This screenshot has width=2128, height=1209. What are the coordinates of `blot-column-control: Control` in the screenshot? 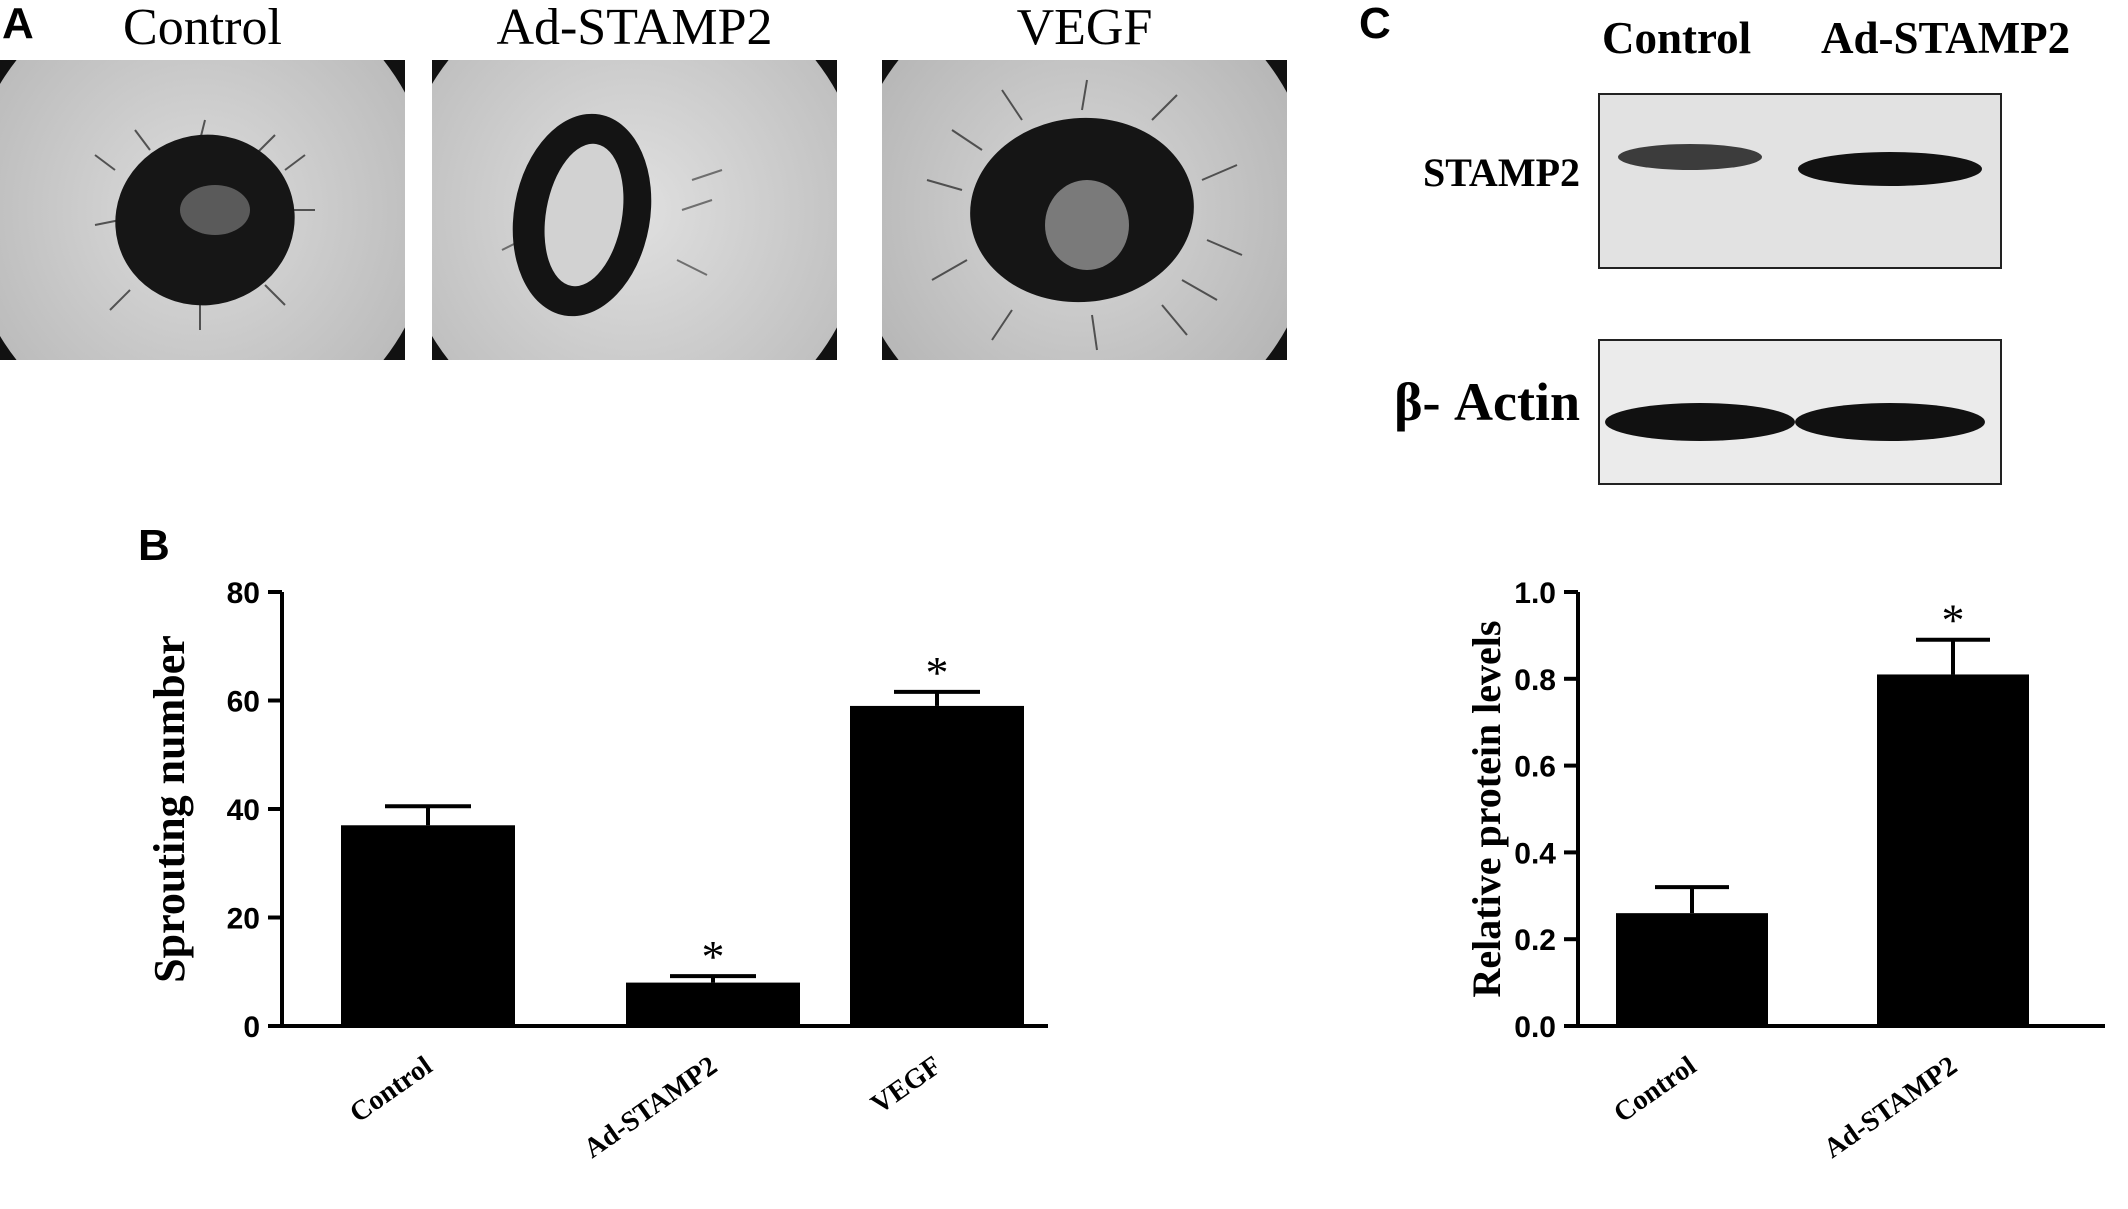 It's located at (1677, 38).